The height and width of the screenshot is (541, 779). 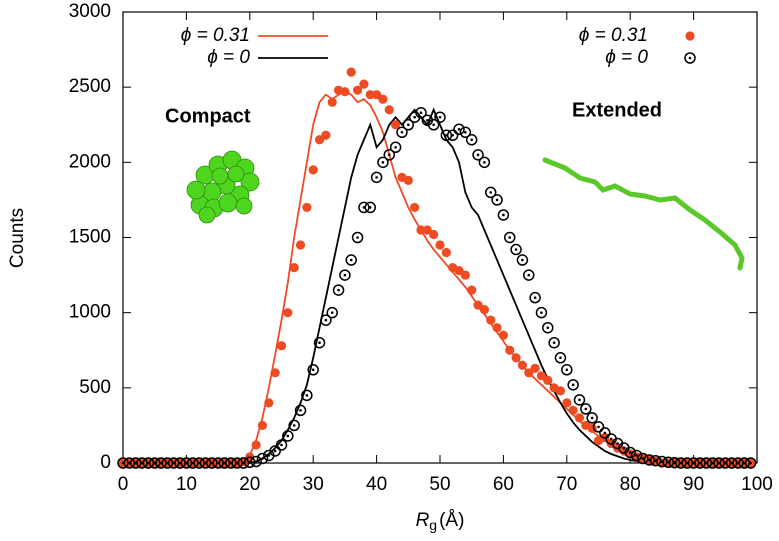 I want to click on y-tick-label: 2500, so click(x=90, y=86).